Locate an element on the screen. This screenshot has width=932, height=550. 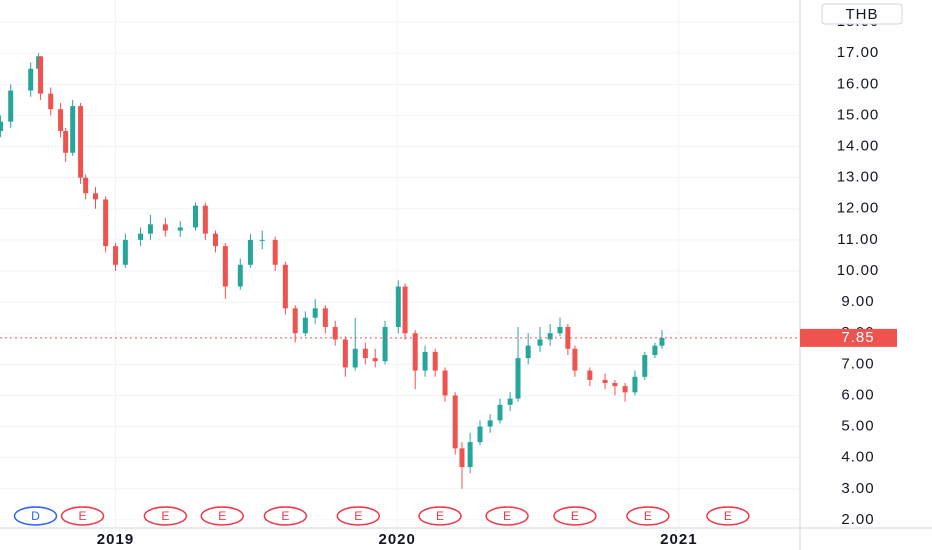
y-tick-label: 11.00 is located at coordinates (857, 239).